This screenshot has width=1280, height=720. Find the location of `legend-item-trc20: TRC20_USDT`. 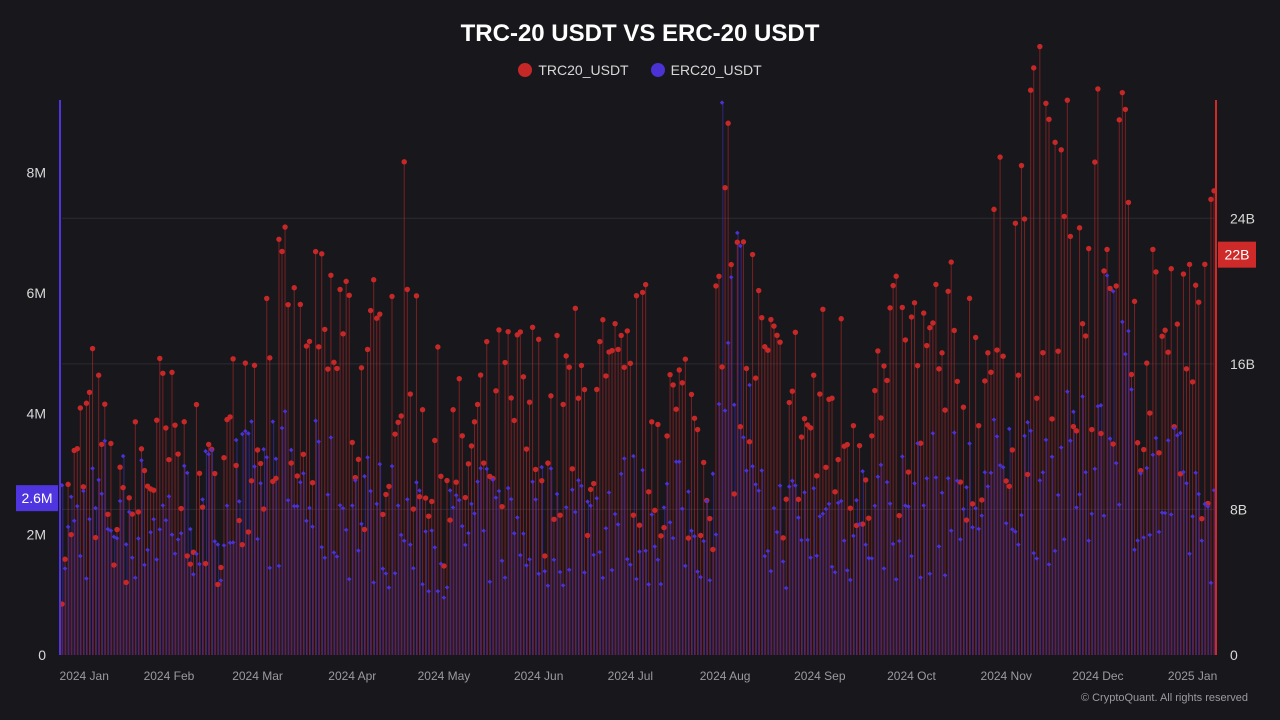

legend-item-trc20: TRC20_USDT is located at coordinates (573, 70).